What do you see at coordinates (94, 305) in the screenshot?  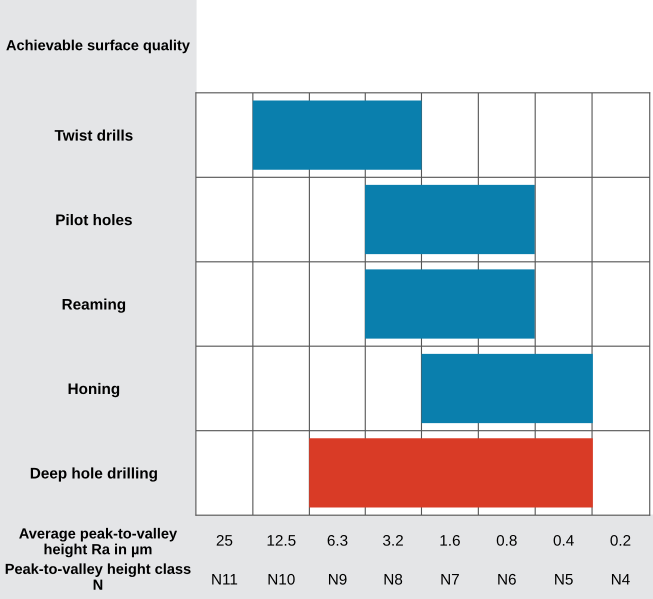 I see `y-tick-label: Reaming` at bounding box center [94, 305].